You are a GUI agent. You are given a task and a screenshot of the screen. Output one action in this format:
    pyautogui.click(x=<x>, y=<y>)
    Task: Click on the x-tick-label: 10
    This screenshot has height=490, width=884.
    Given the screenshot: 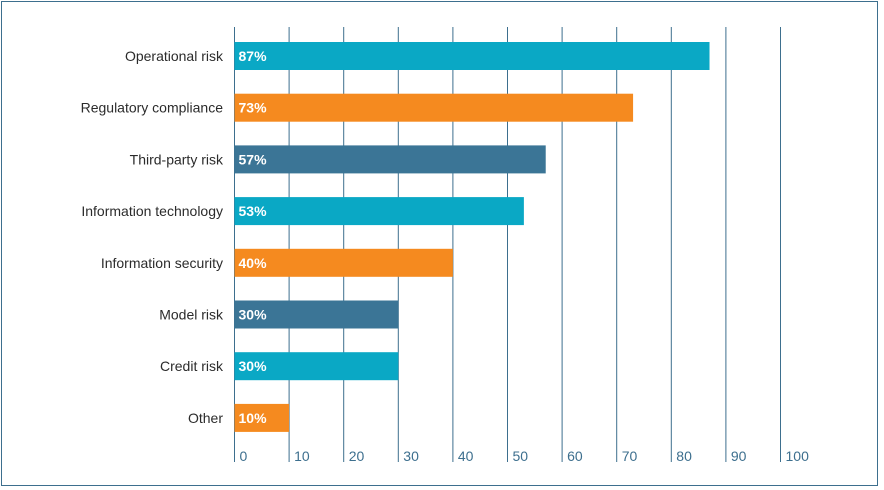 What is the action you would take?
    pyautogui.click(x=302, y=456)
    